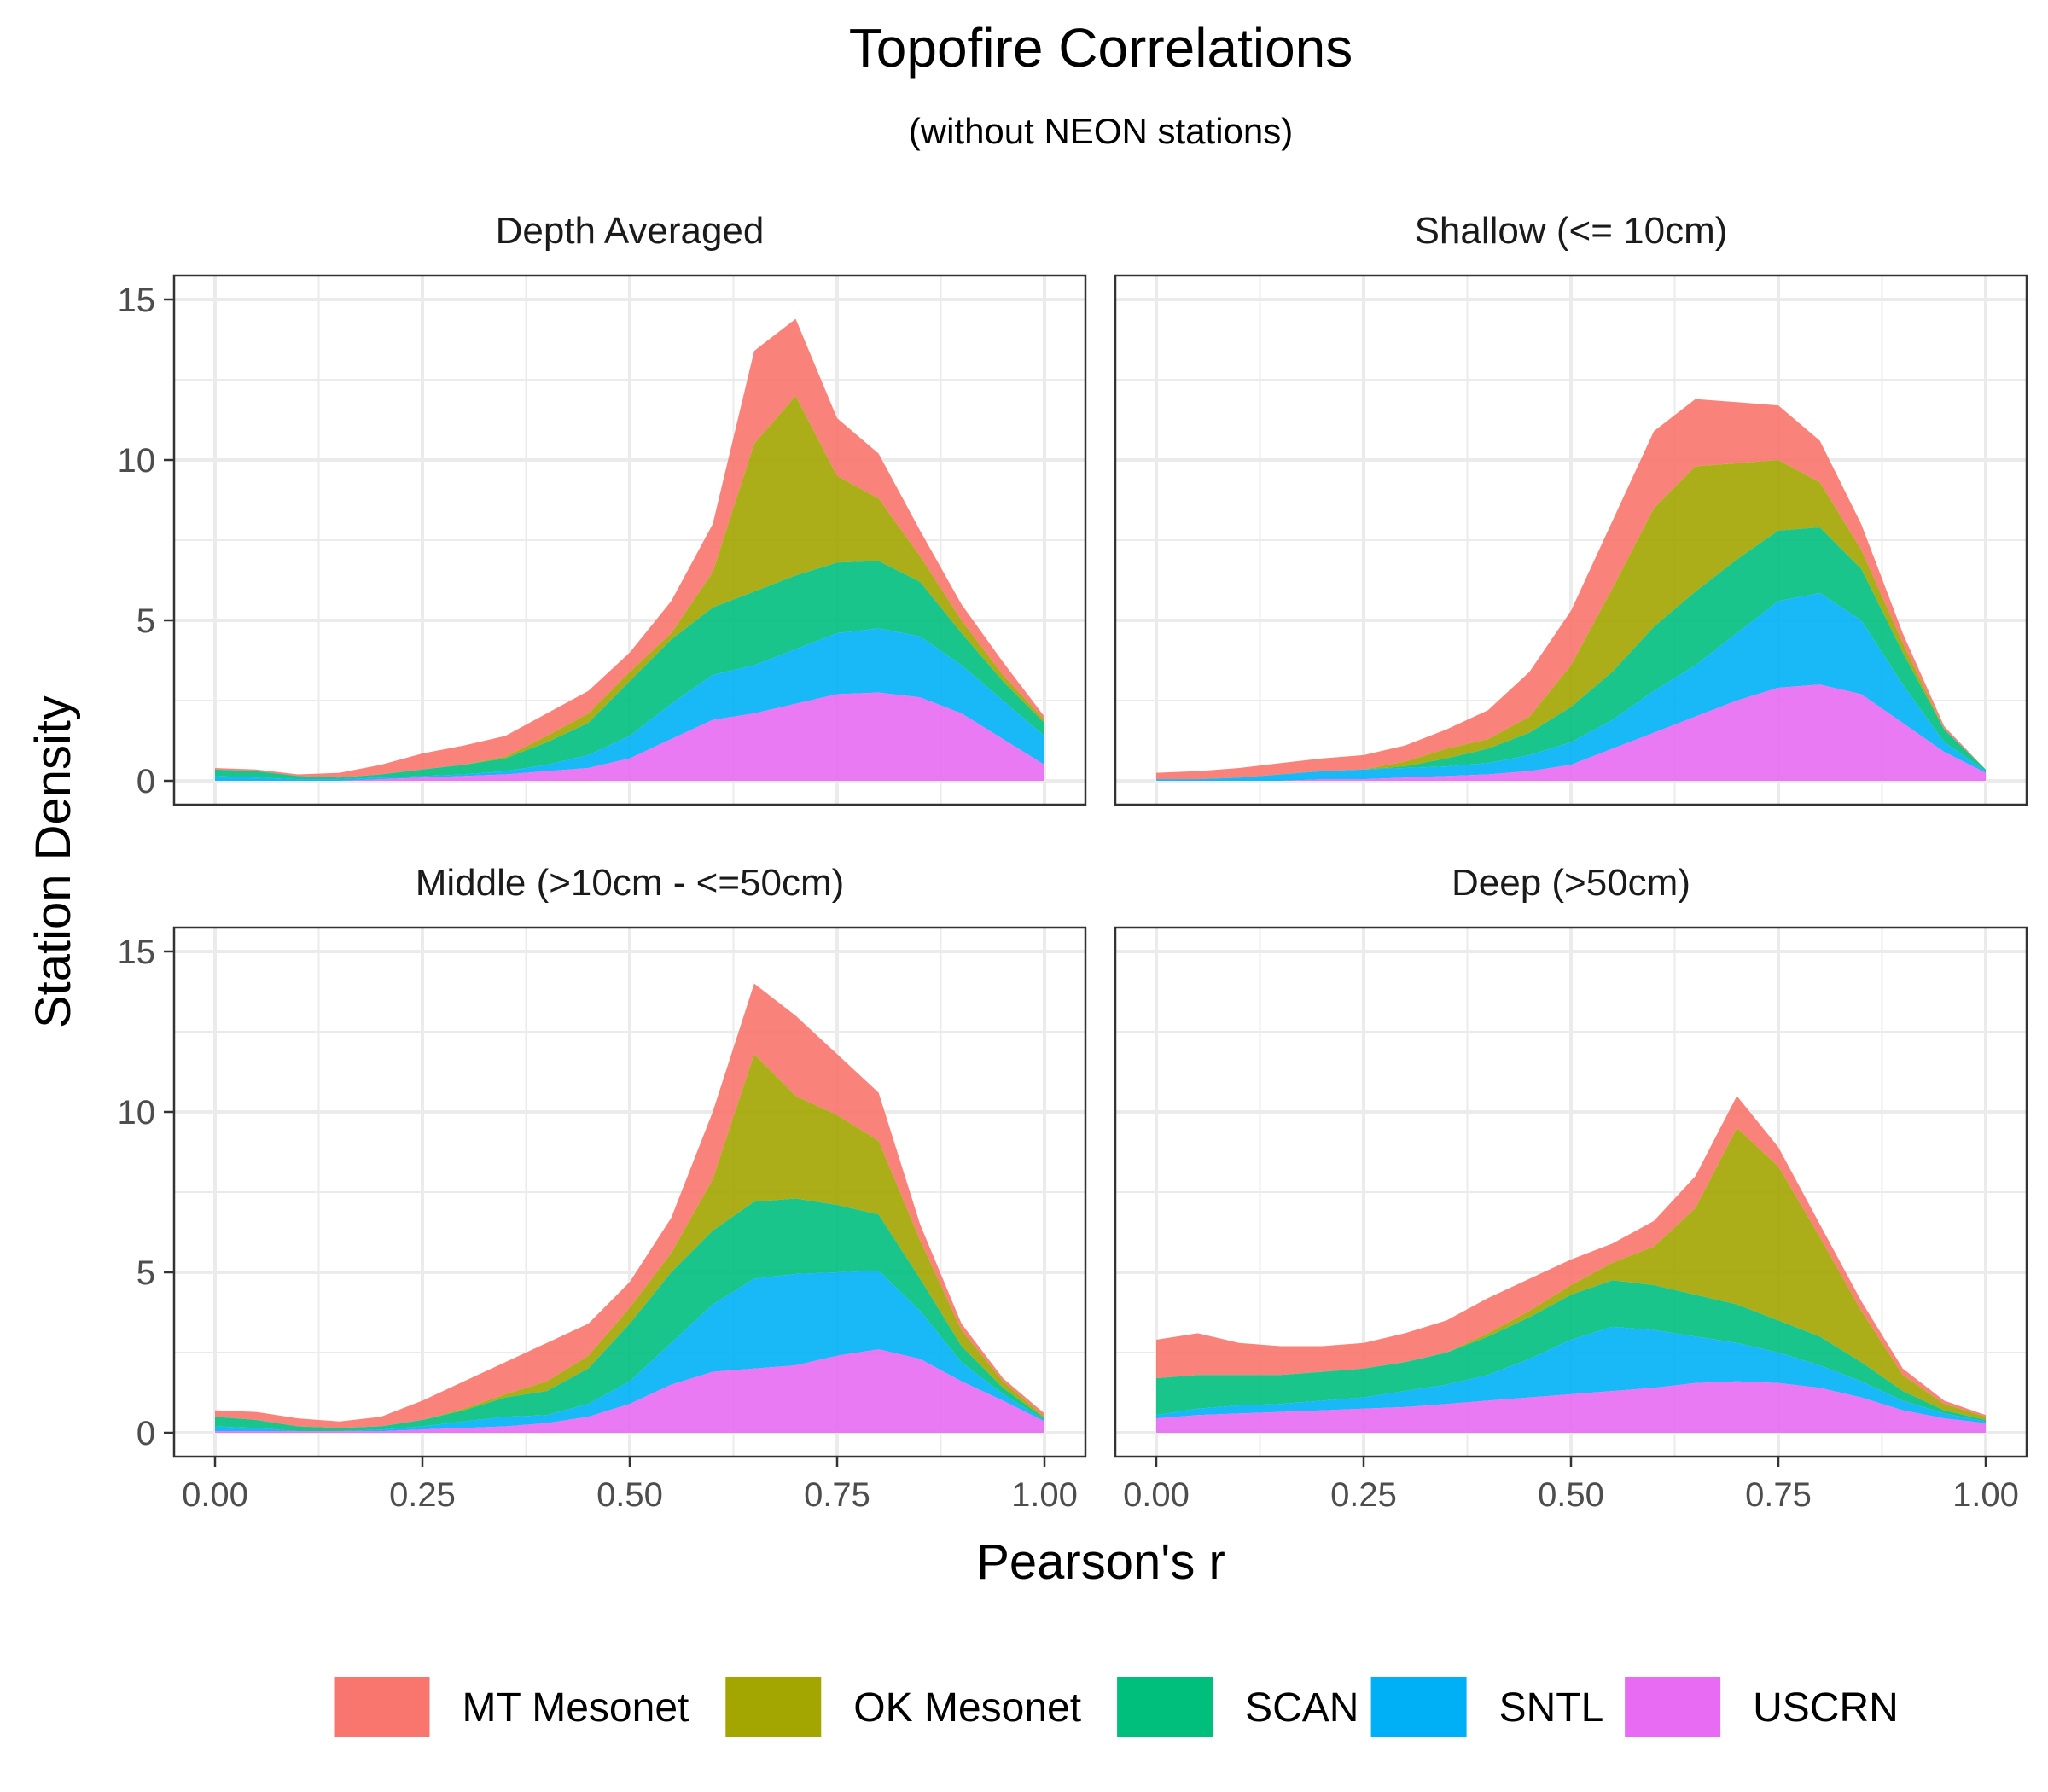 The height and width of the screenshot is (1792, 2048). What do you see at coordinates (1101, 131) in the screenshot?
I see `chart-subtitle: (without NEON stations)` at bounding box center [1101, 131].